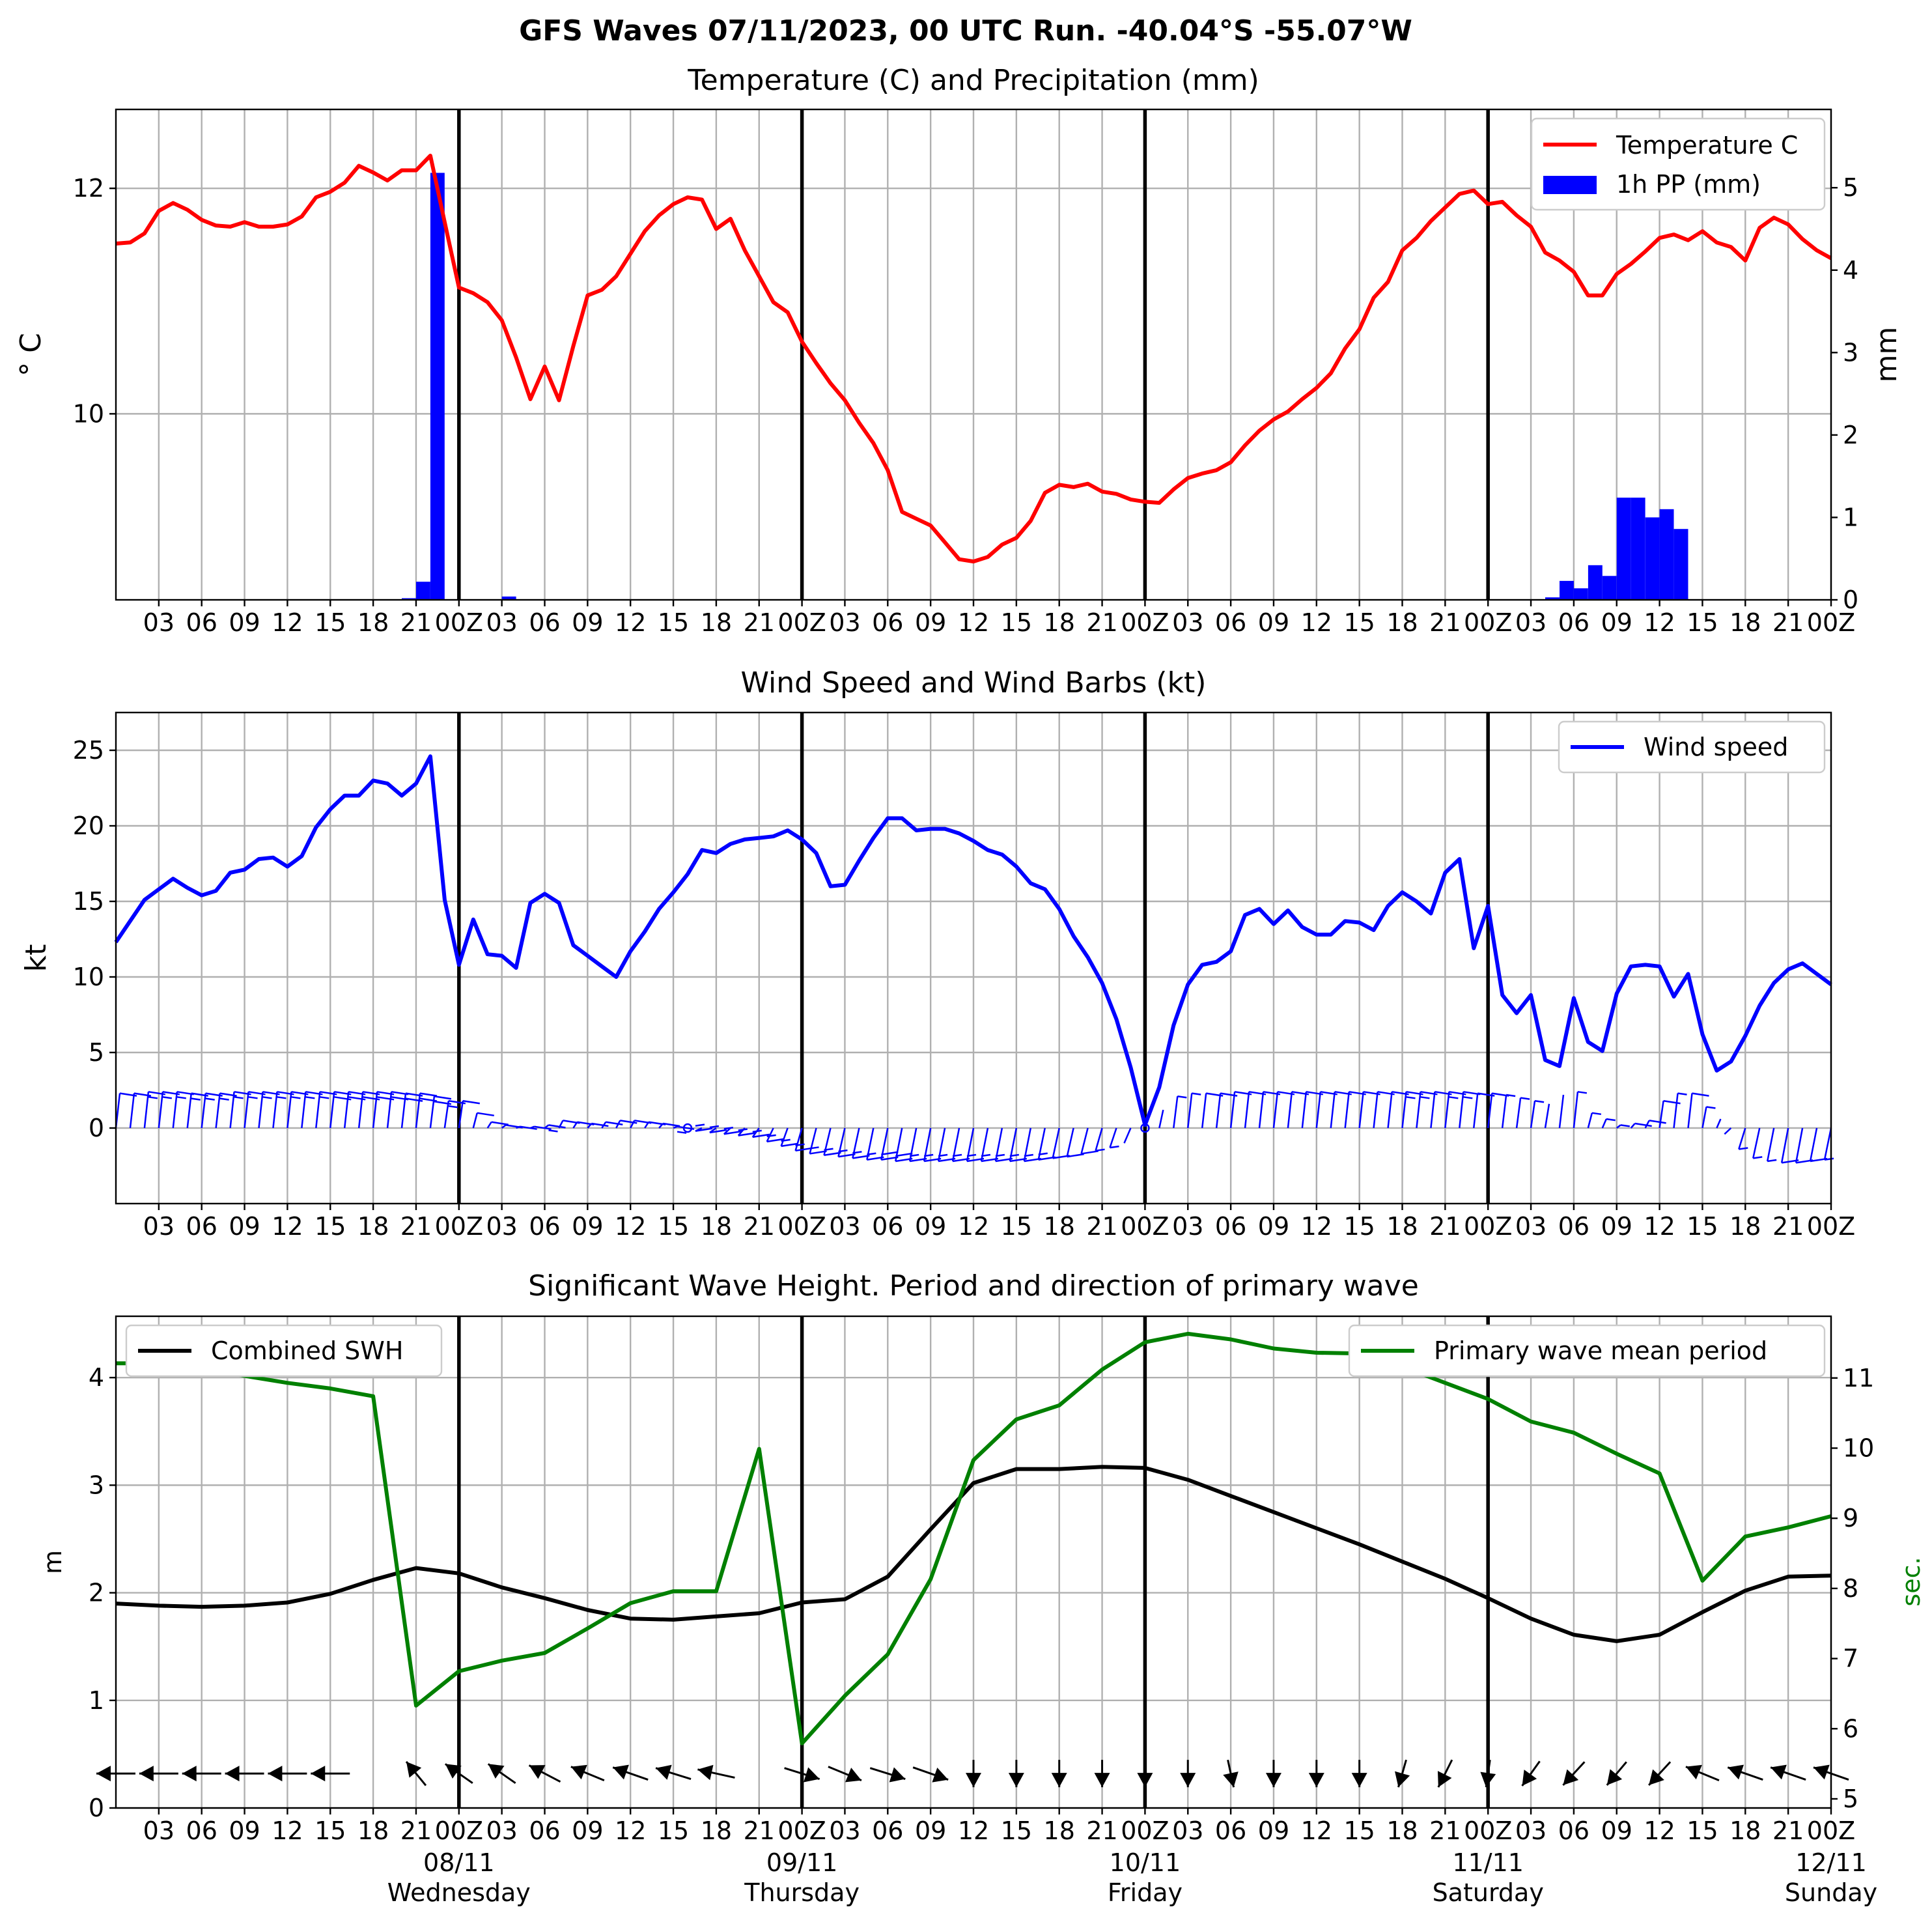 The image size is (1932, 1920). Describe the element at coordinates (1859, 1447) in the screenshot. I see `y2-tick-label: 10` at that location.